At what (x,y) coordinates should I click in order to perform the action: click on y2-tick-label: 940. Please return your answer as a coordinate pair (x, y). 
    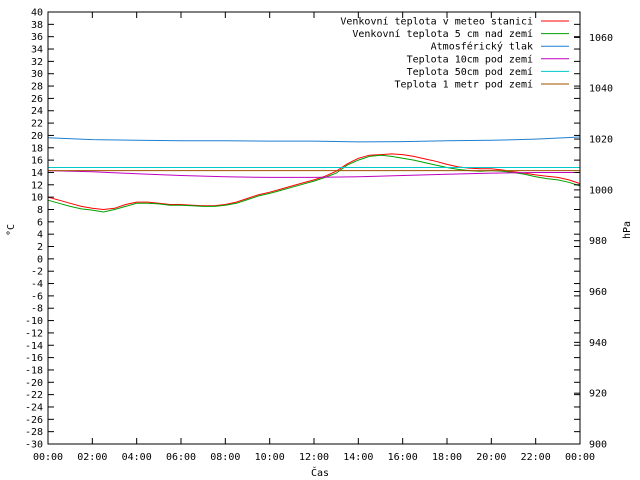
    Looking at the image, I should click on (598, 343).